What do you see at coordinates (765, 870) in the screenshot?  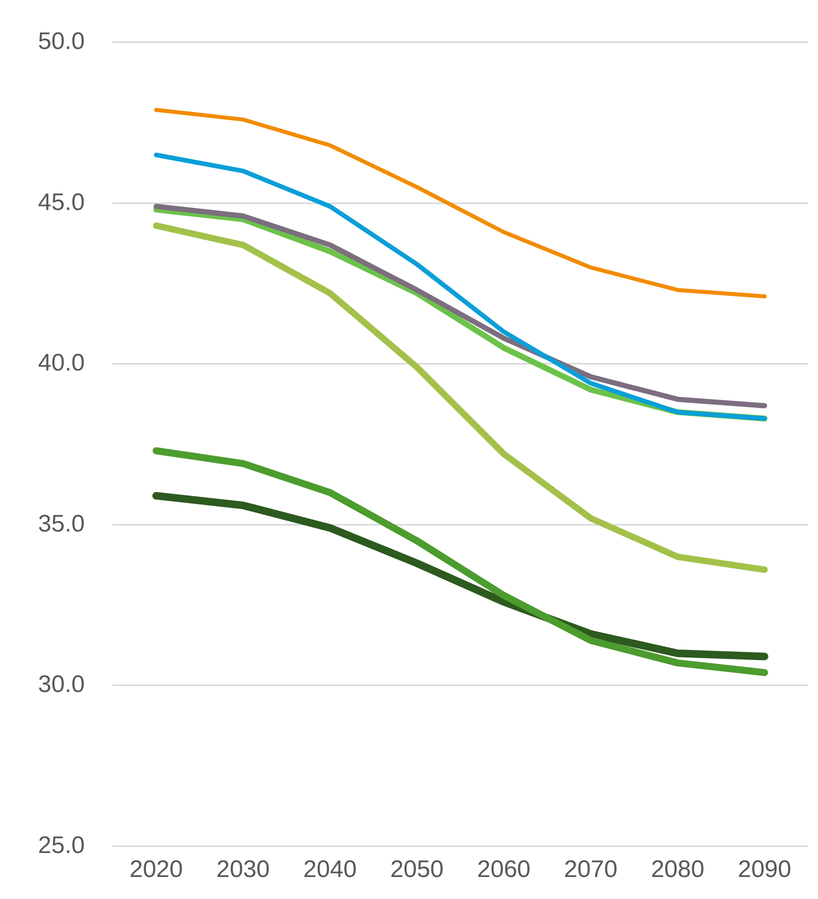 I see `x-tick-label: 2090` at bounding box center [765, 870].